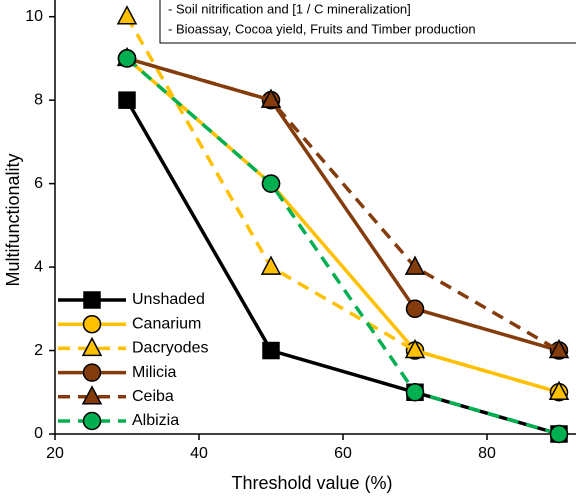 This screenshot has width=576, height=497. I want to click on y-tick-label: 6, so click(38, 183).